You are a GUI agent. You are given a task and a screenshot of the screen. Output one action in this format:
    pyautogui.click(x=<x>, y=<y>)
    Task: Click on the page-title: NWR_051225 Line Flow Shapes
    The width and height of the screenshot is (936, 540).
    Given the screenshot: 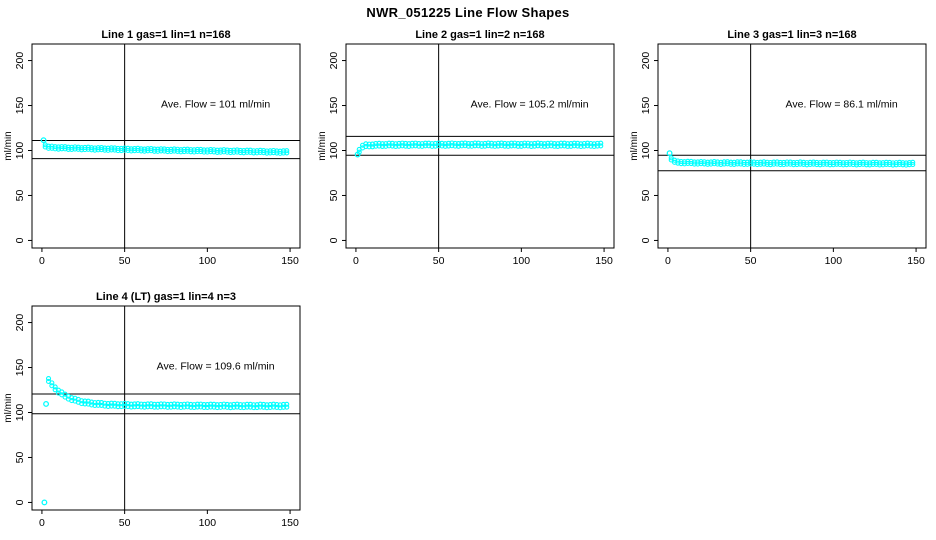 What is the action you would take?
    pyautogui.click(x=468, y=12)
    